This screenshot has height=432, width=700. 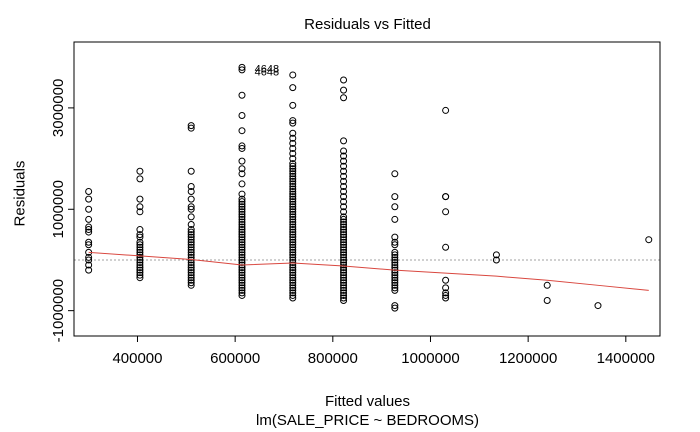 I want to click on x-tick-label: 800000, so click(x=333, y=358).